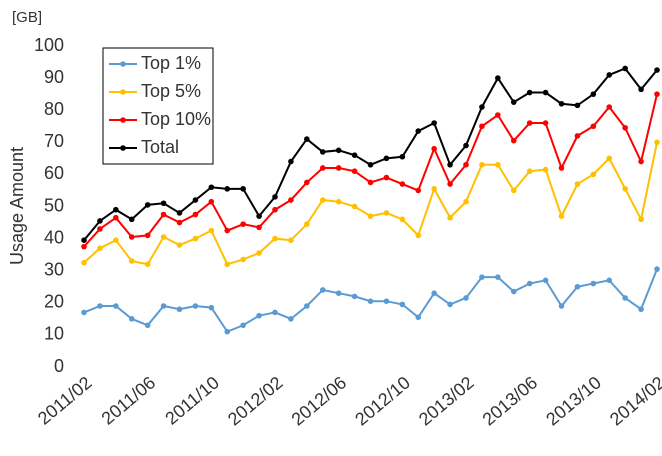 The image size is (662, 456). What do you see at coordinates (27, 17) in the screenshot?
I see `unit-label: [GB]` at bounding box center [27, 17].